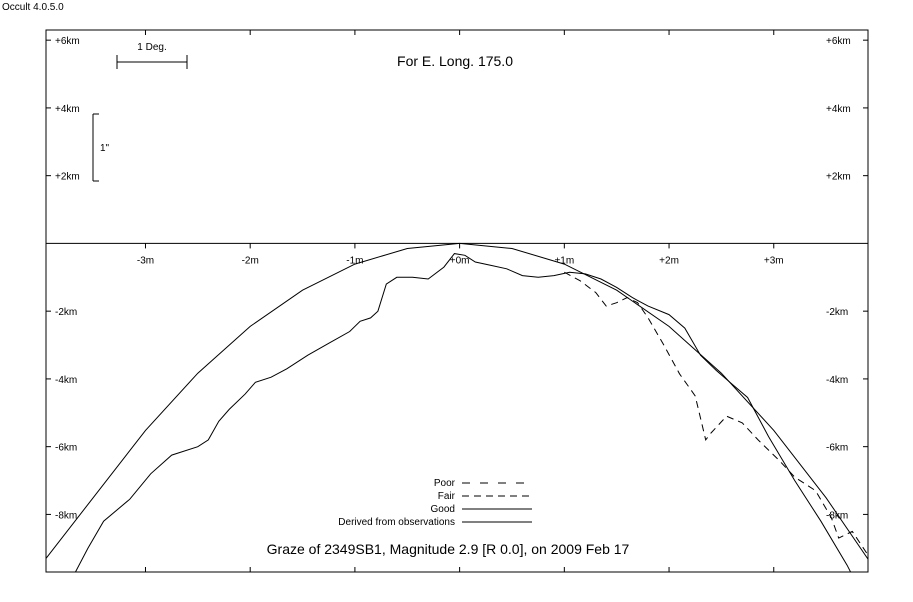 This screenshot has height=602, width=913. Describe the element at coordinates (774, 260) in the screenshot. I see `x-tick-label: +3m` at that location.